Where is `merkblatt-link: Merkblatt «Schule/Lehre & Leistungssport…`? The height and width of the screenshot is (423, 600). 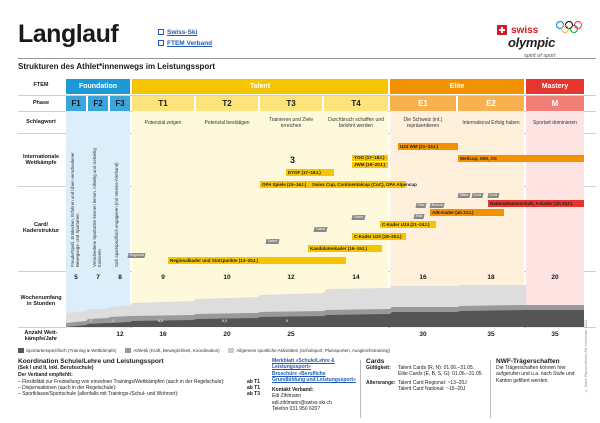 merkblatt-link: Merkblatt «Schule/Lehre & Leistungssport… is located at coordinates (303, 364).